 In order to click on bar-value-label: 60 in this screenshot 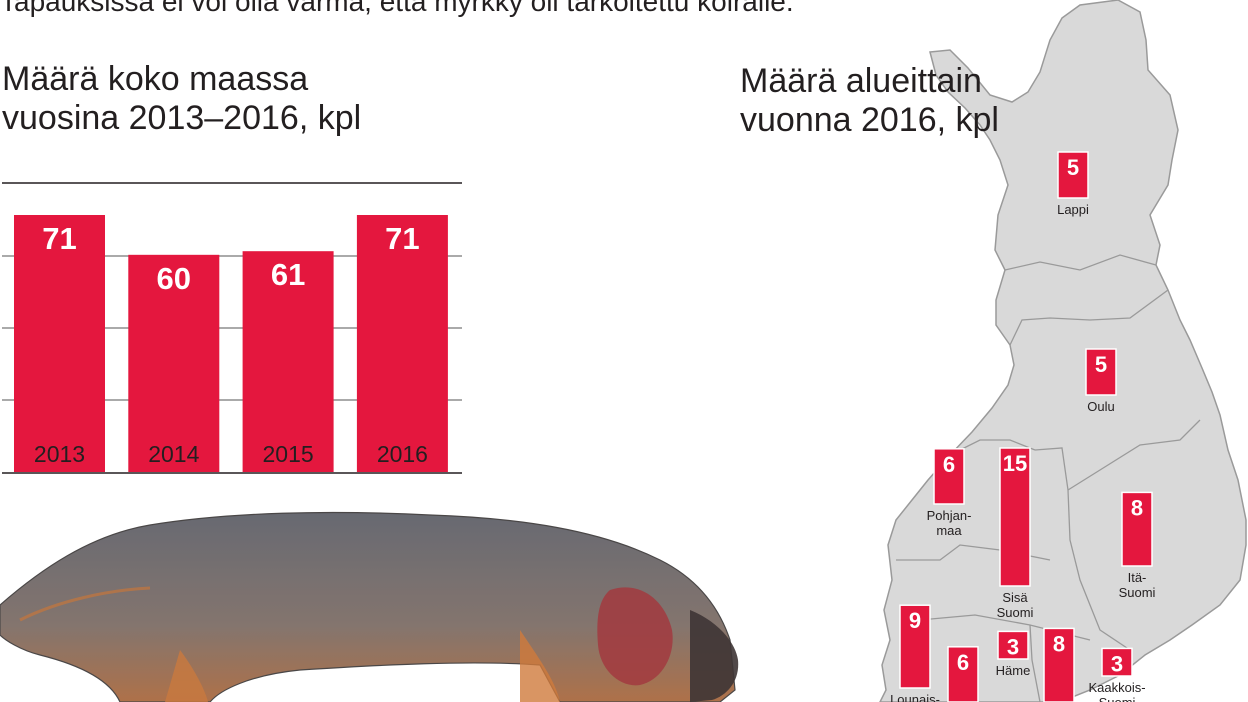, I will do `click(174, 278)`.